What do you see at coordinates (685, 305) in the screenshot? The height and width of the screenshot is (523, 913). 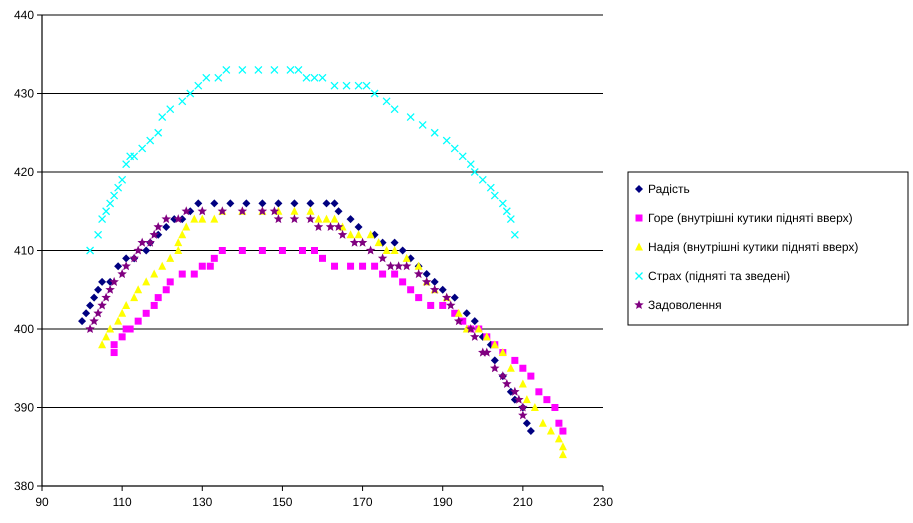 I see `legend-label: Задоволення` at bounding box center [685, 305].